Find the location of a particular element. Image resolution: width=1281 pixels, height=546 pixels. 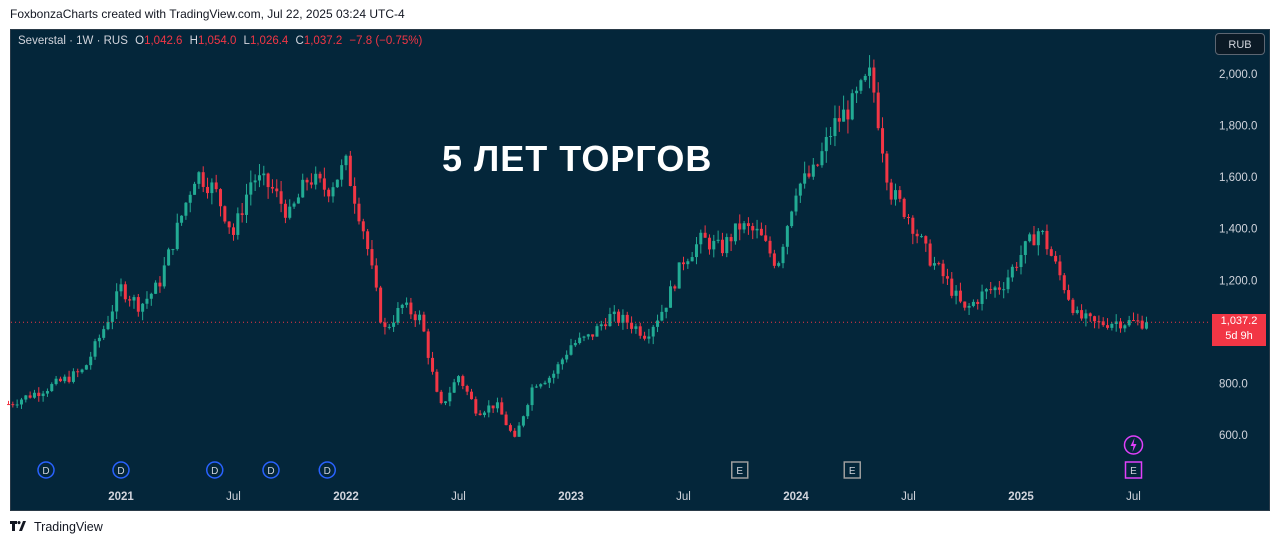

dividend-marker is located at coordinates (215, 470).